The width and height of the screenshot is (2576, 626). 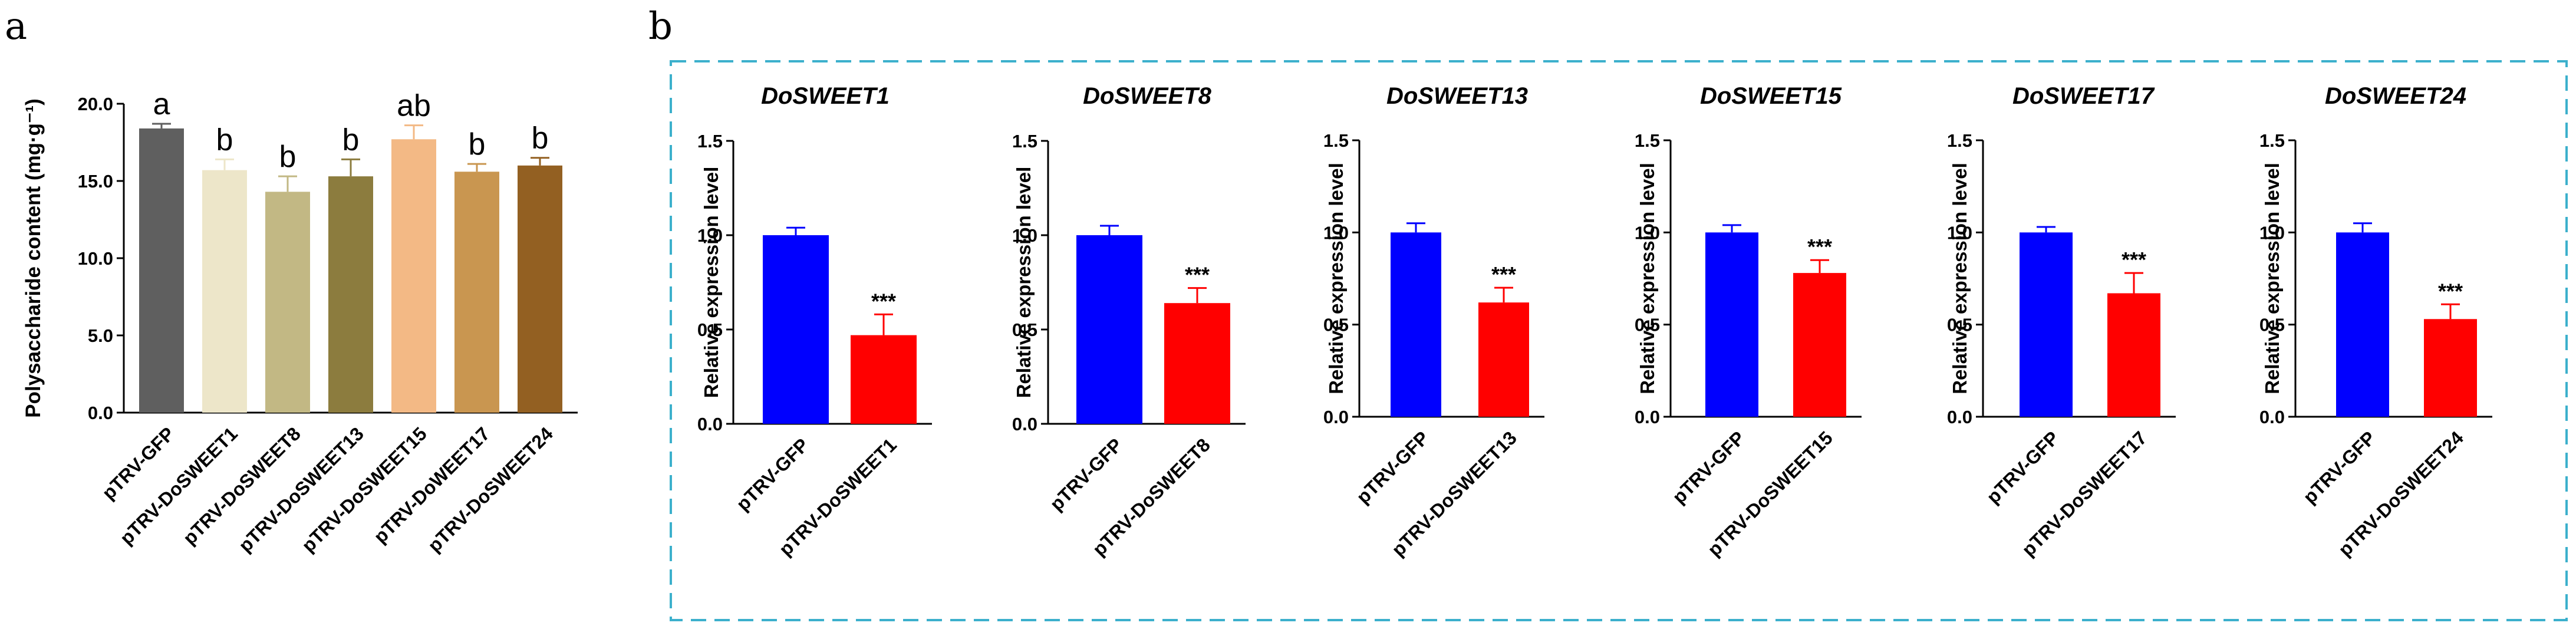 What do you see at coordinates (2083, 96) in the screenshot?
I see `chart-title: DoSWEET17` at bounding box center [2083, 96].